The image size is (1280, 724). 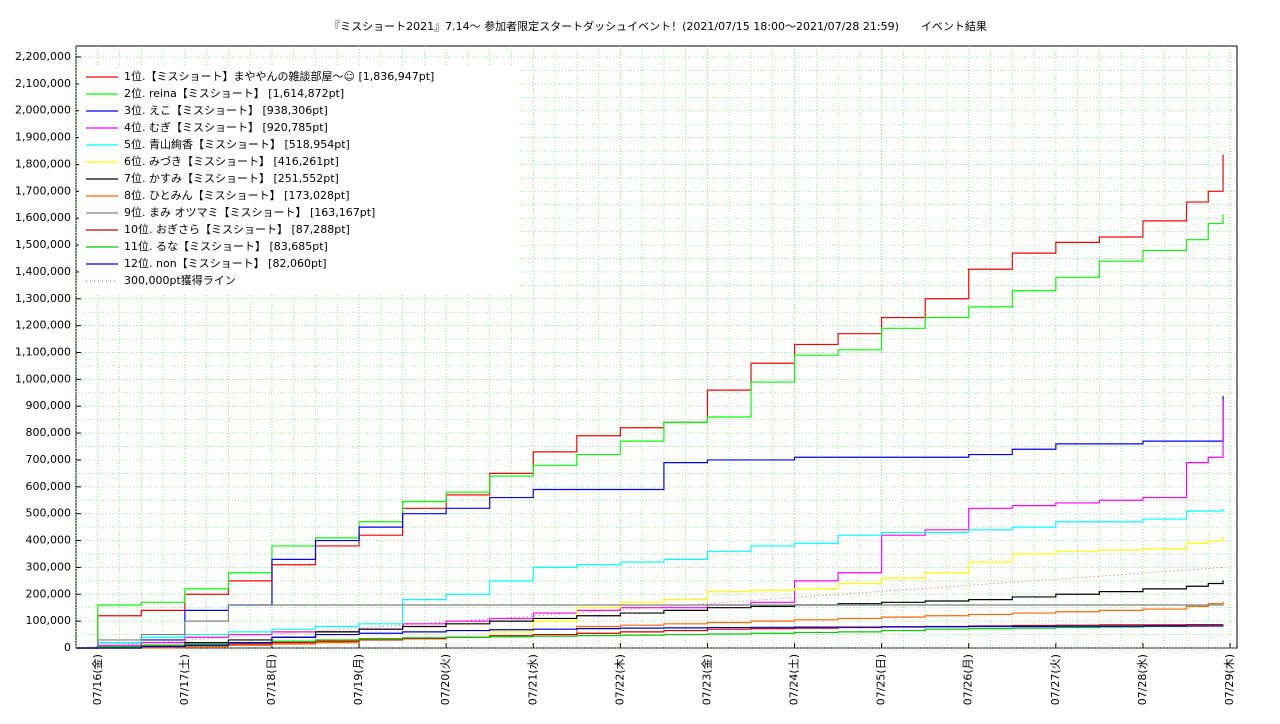 I want to click on legend-label: 8位. ひとみん【ミスショート】 [173,028pt], so click(x=237, y=195).